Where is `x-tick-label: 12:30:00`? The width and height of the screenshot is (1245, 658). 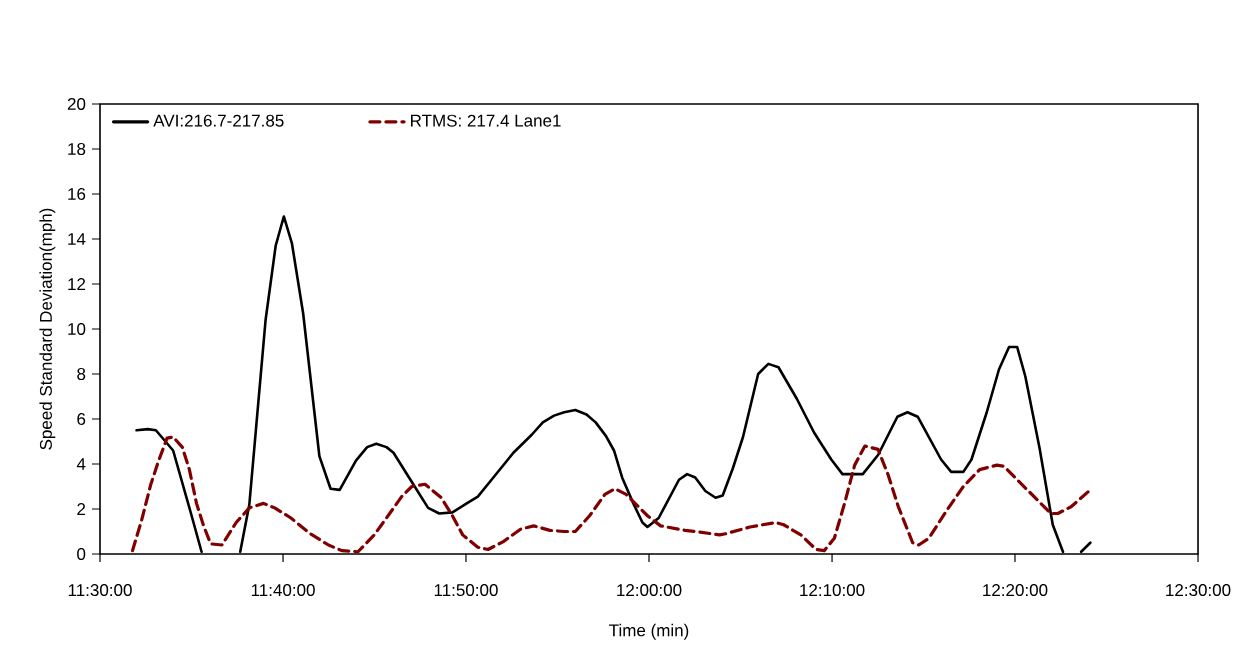 x-tick-label: 12:30:00 is located at coordinates (1198, 590).